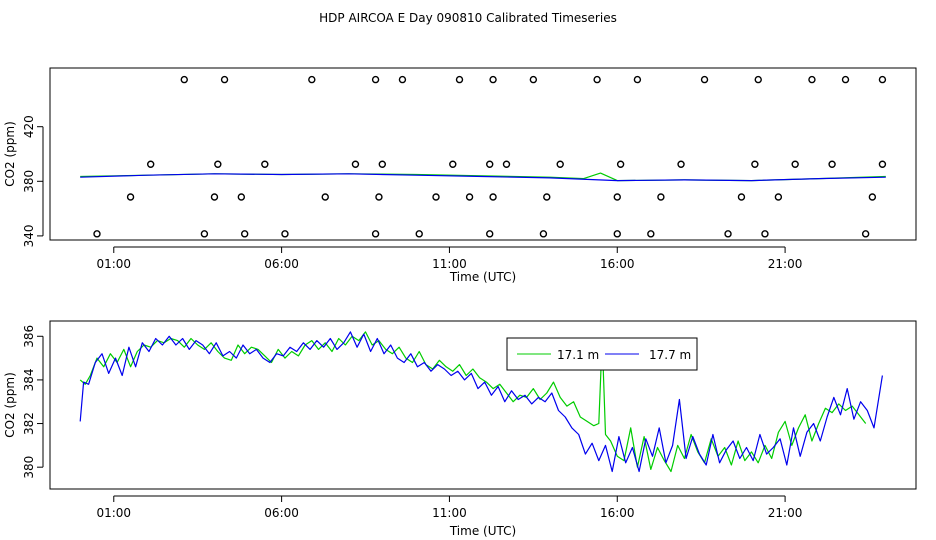 This screenshot has height=540, width=936. Describe the element at coordinates (670, 355) in the screenshot. I see `legend-label-17-7m: 17.7 m` at that location.